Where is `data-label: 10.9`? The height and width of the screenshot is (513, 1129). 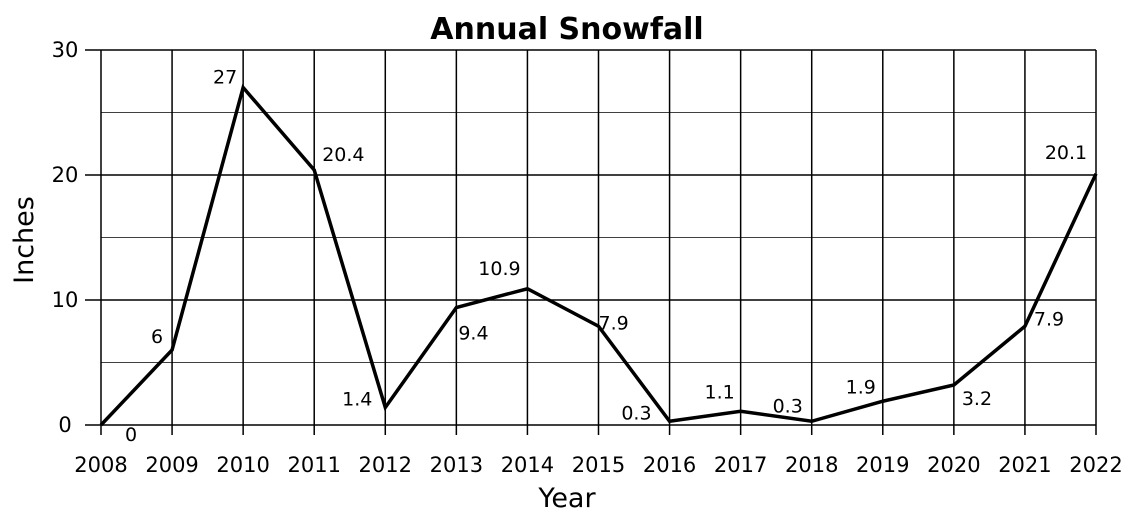
data-label: 10.9 is located at coordinates (499, 269).